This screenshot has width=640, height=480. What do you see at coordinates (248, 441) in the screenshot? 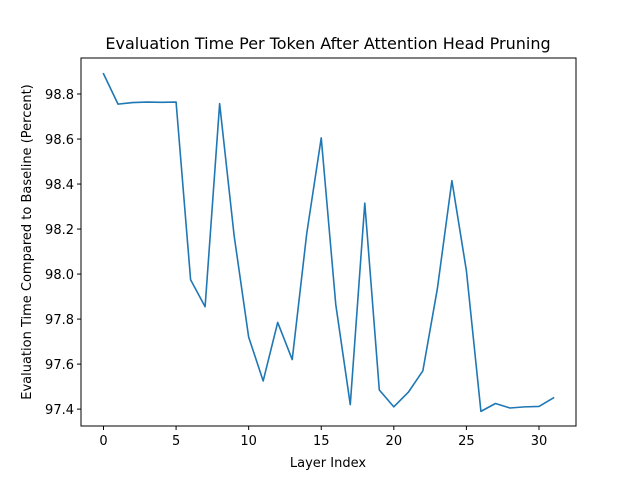
I see `x-tick-label: 10` at bounding box center [248, 441].